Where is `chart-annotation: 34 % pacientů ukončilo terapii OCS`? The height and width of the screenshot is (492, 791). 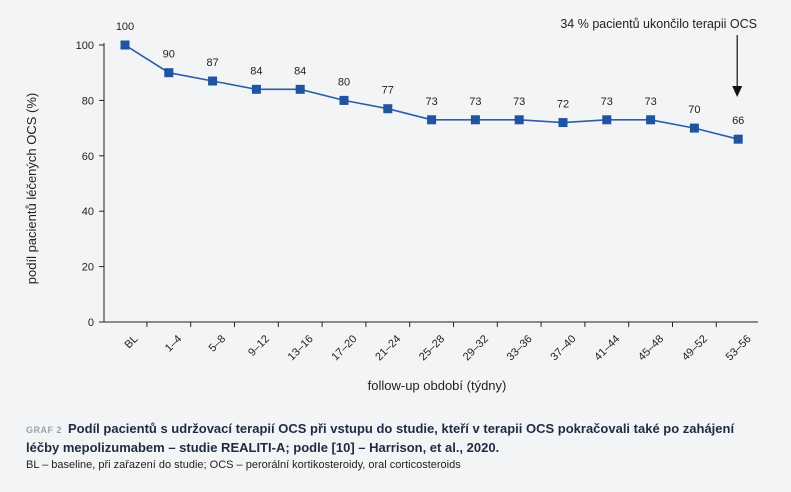 chart-annotation: 34 % pacientů ukončilo terapii OCS is located at coordinates (658, 24).